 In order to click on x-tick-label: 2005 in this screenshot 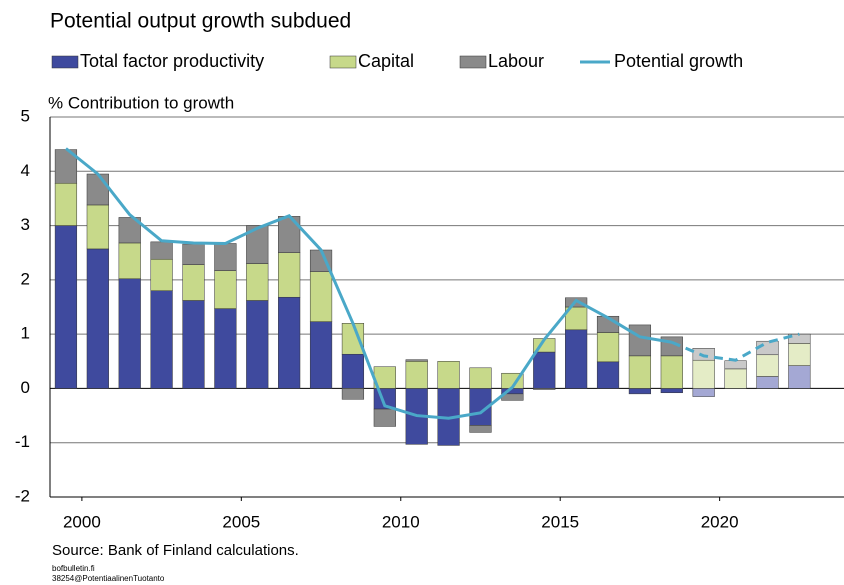, I will do `click(241, 521)`.